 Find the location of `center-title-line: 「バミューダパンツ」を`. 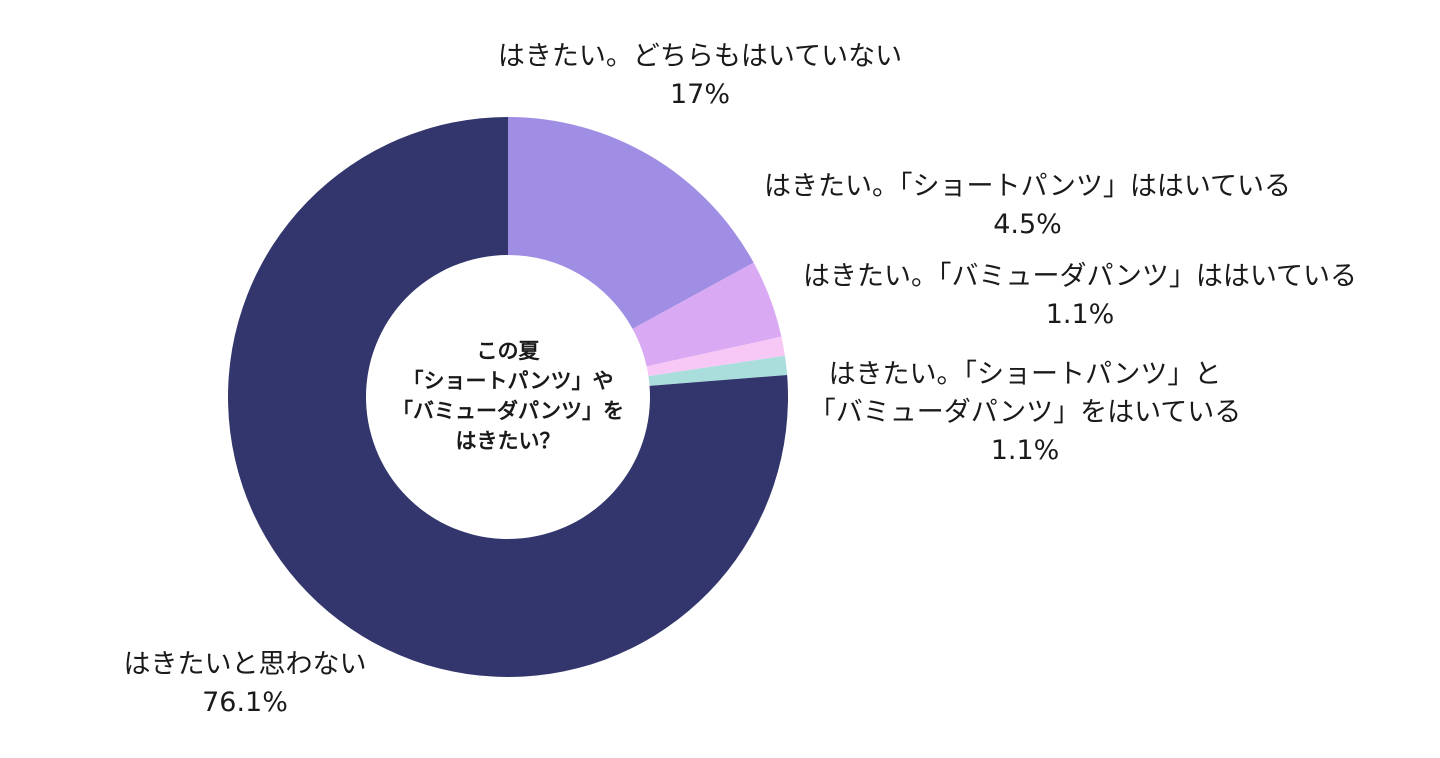

center-title-line: 「バミューダパンツ」を is located at coordinates (508, 411).